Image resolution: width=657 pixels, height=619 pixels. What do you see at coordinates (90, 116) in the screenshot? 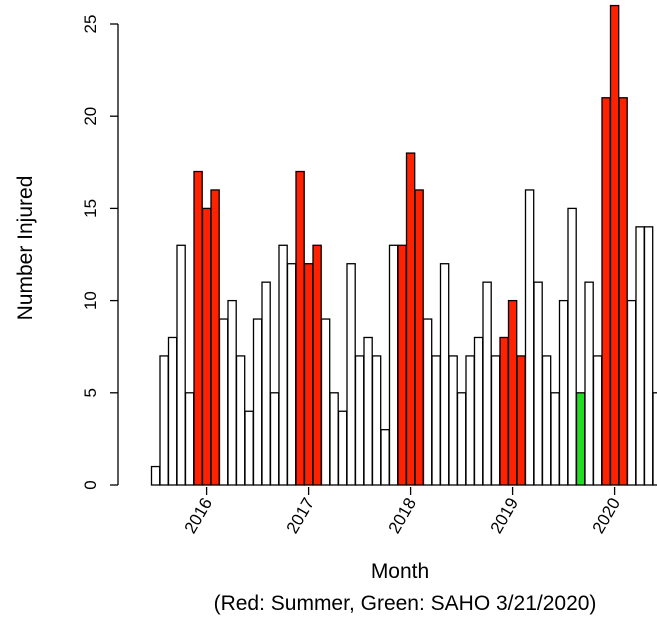
I see `y-tick-label: 20` at bounding box center [90, 116].